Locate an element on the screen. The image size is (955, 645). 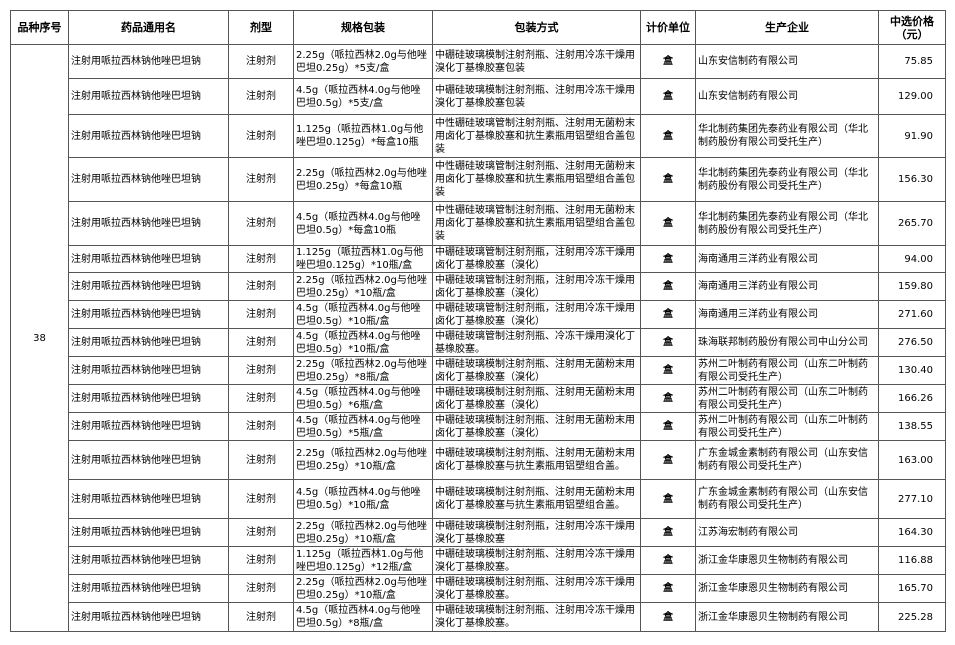
header-dosage-form: 剂型 is located at coordinates (261, 27).